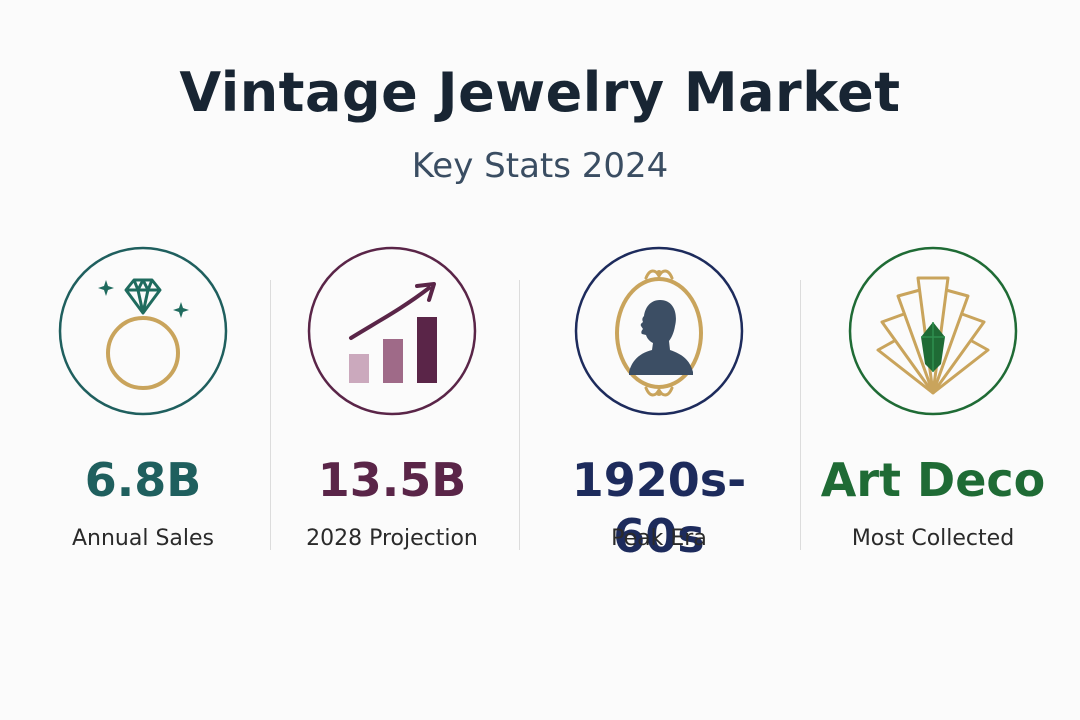  I want to click on art-deco-fan-icon, so click(933, 331).